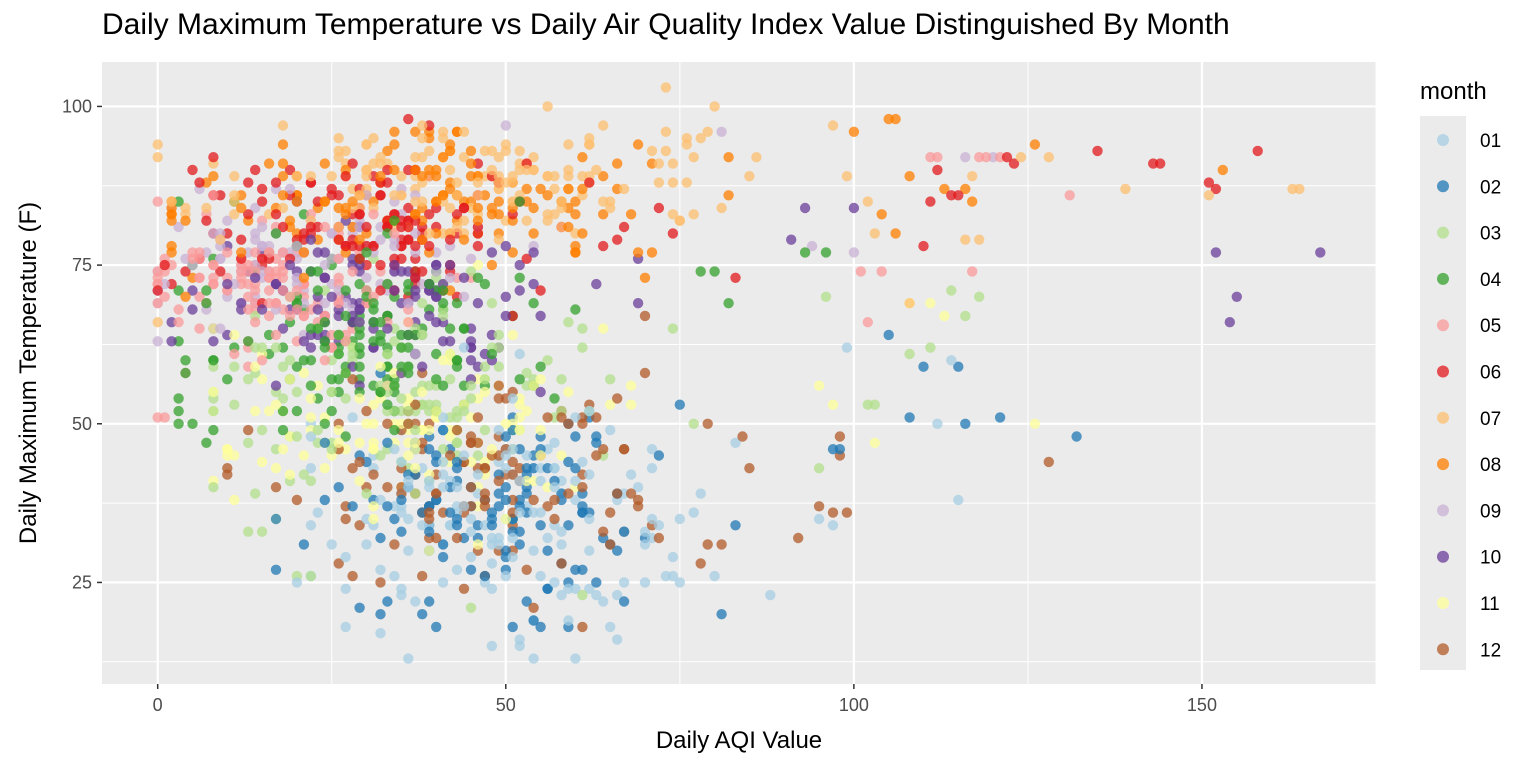 This screenshot has width=1536, height=768. What do you see at coordinates (1490, 326) in the screenshot?
I see `legend-label-05: 05` at bounding box center [1490, 326].